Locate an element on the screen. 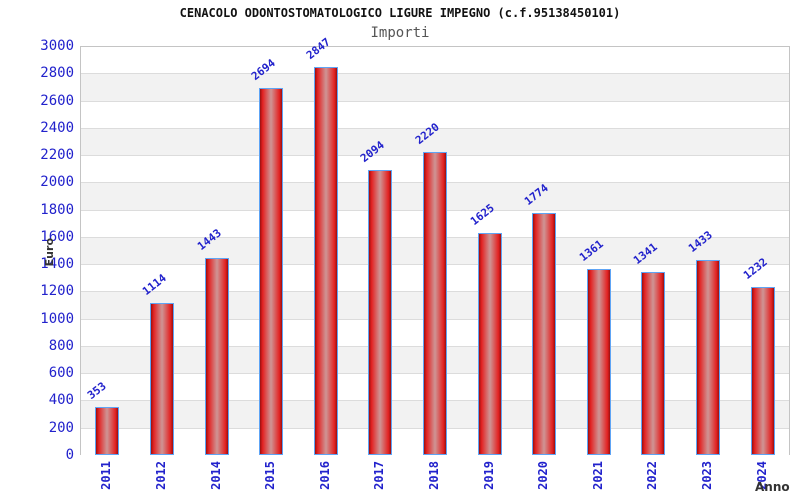 The image size is (800, 500). x-tick-label: 2020 is located at coordinates (543, 475).